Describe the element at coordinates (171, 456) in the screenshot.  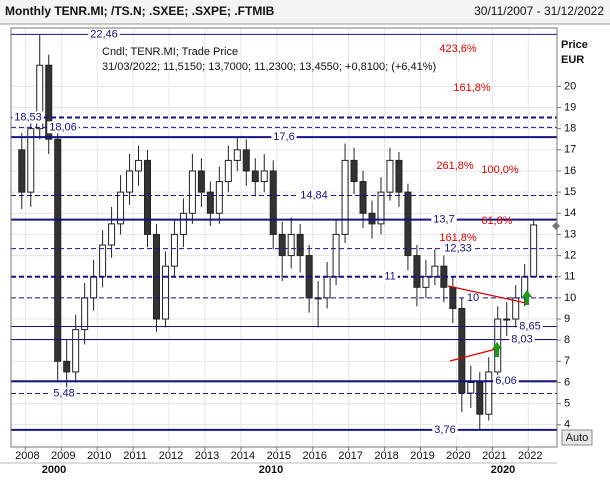
I see `x-tick-label: 2012` at that location.